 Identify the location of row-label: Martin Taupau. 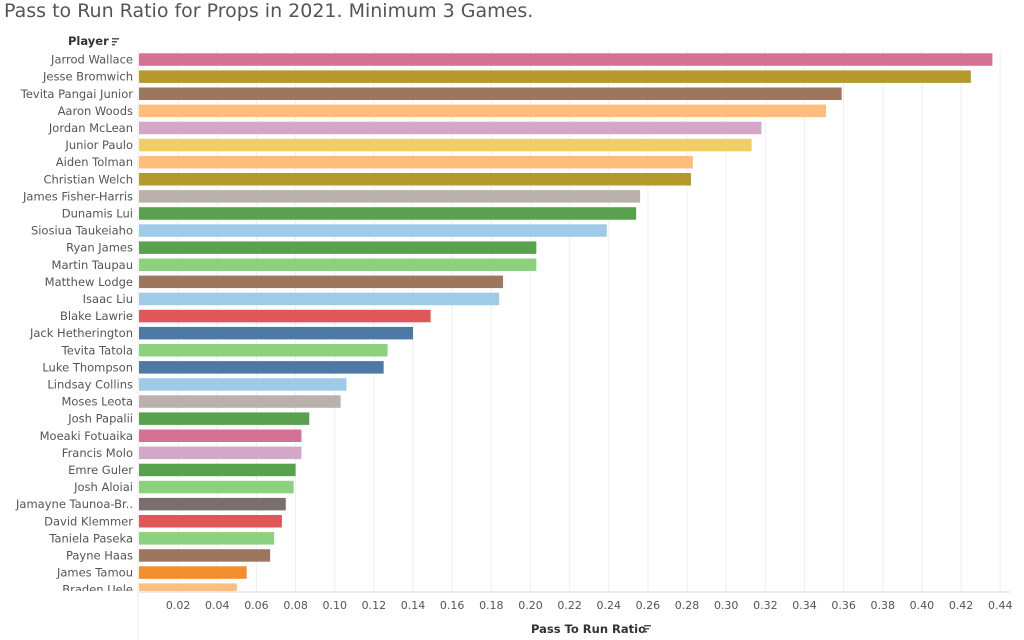
(92, 265).